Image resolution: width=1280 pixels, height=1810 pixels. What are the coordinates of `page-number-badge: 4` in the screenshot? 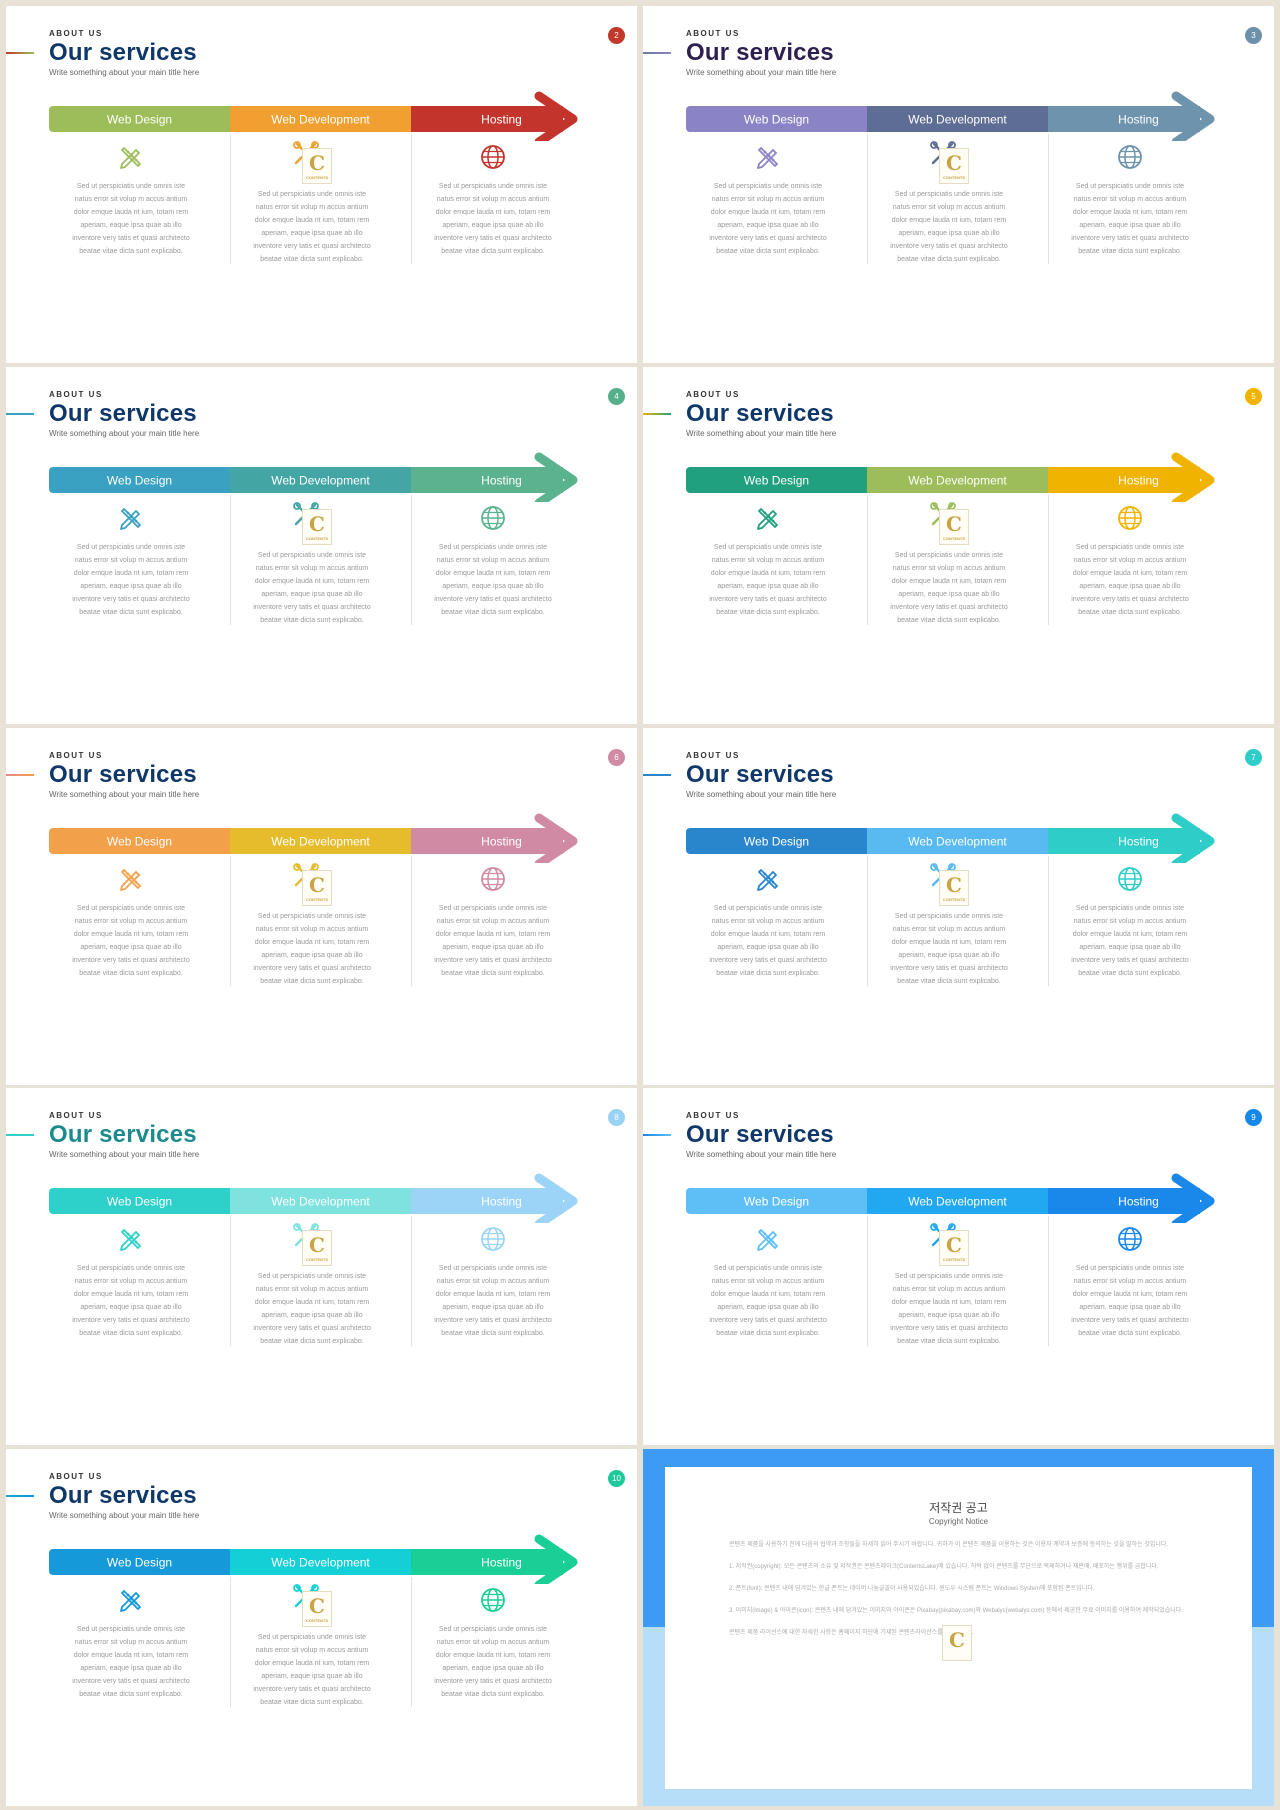 It's located at (616, 396).